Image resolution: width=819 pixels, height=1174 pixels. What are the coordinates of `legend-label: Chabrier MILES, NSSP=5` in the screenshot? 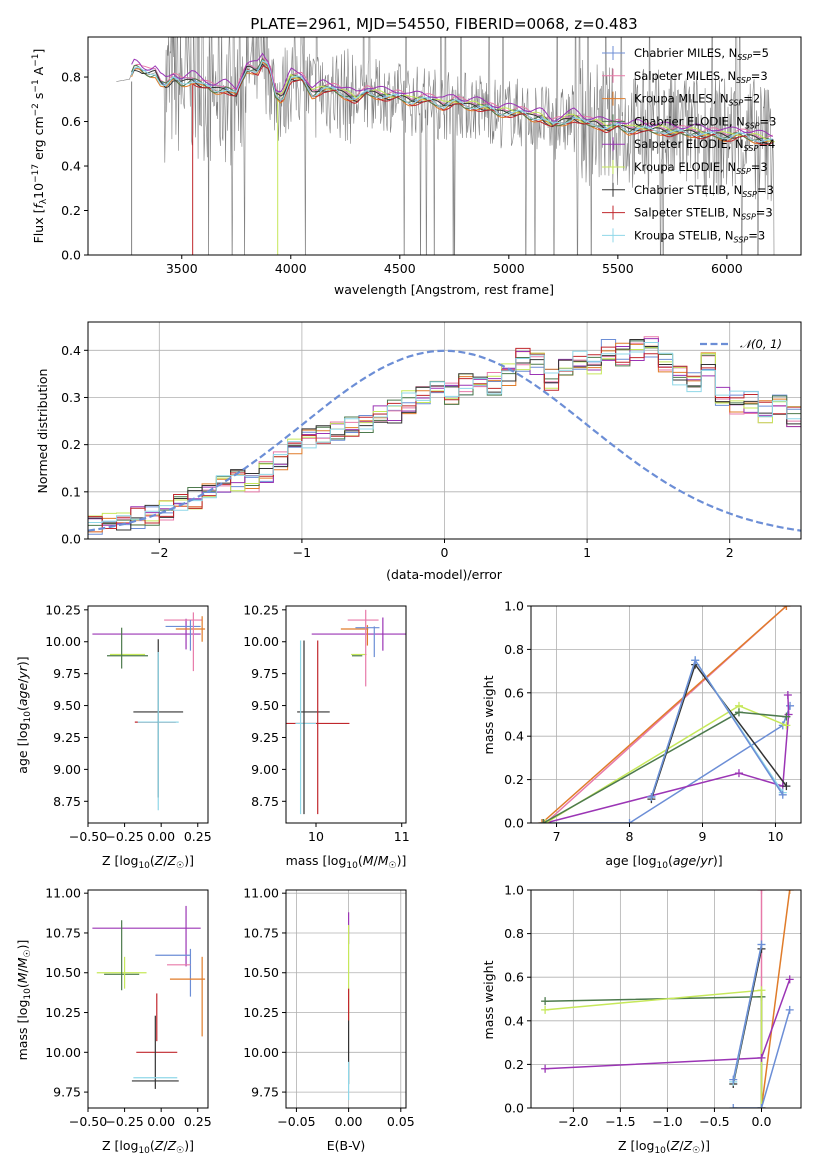 It's located at (701, 54).